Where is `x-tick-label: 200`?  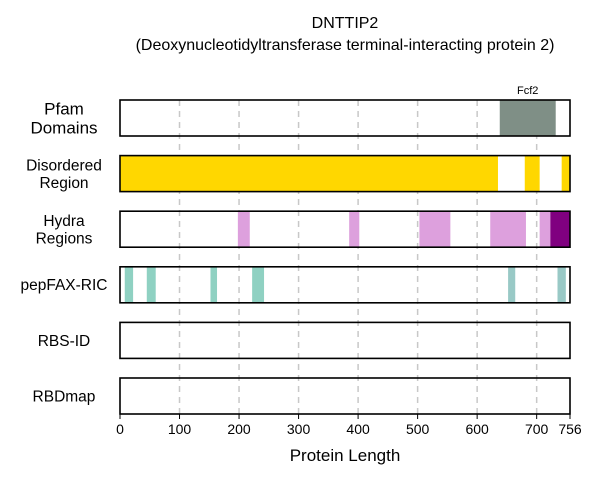
x-tick-label: 200 is located at coordinates (239, 429).